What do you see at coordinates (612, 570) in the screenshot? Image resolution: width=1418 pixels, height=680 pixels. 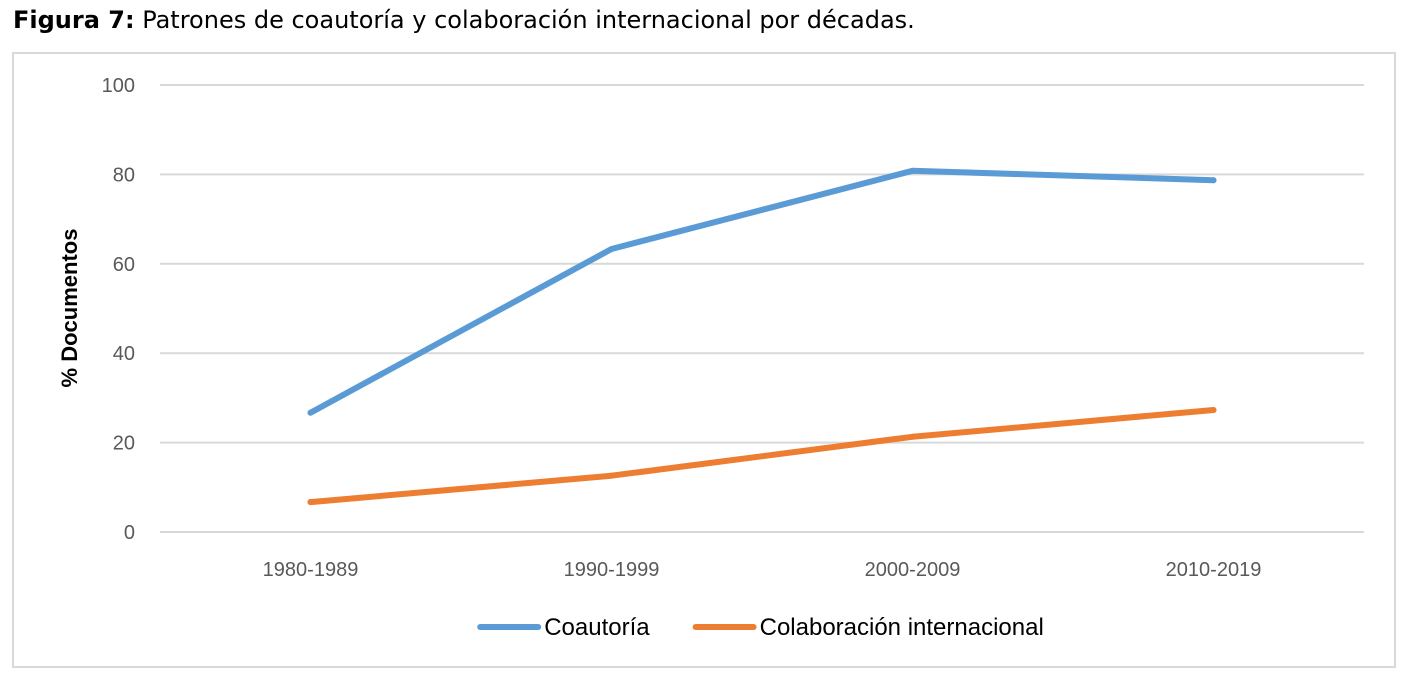 I see `x-tick-label: 1990-1999` at bounding box center [612, 570].